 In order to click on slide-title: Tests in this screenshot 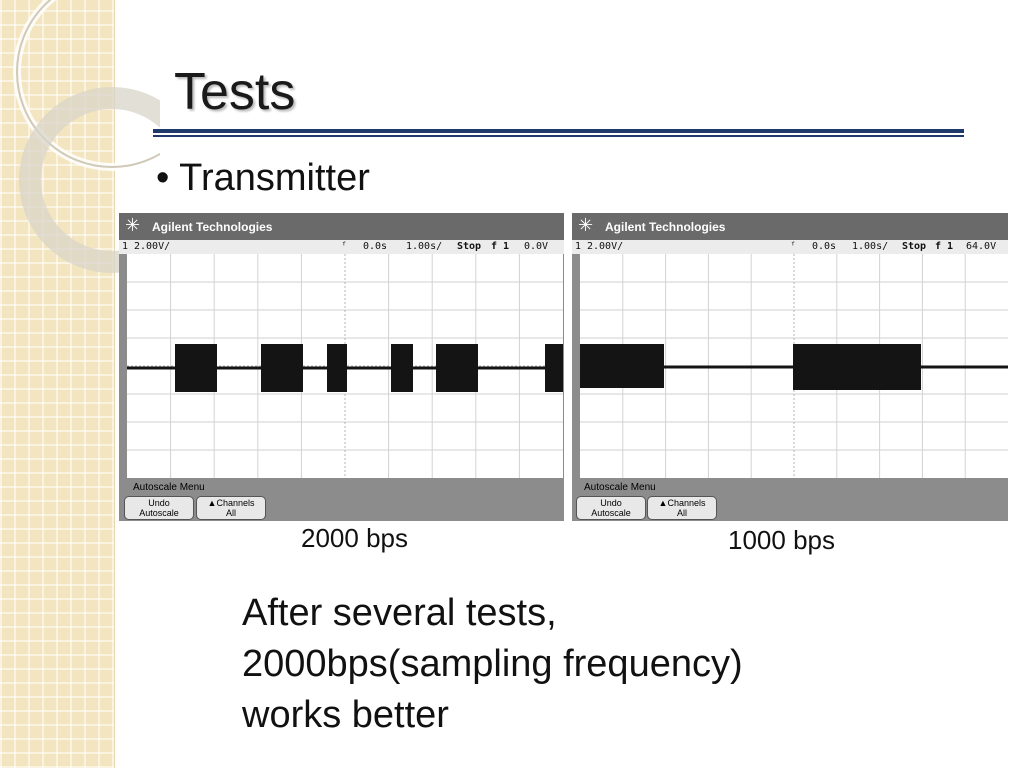, I will do `click(235, 92)`.